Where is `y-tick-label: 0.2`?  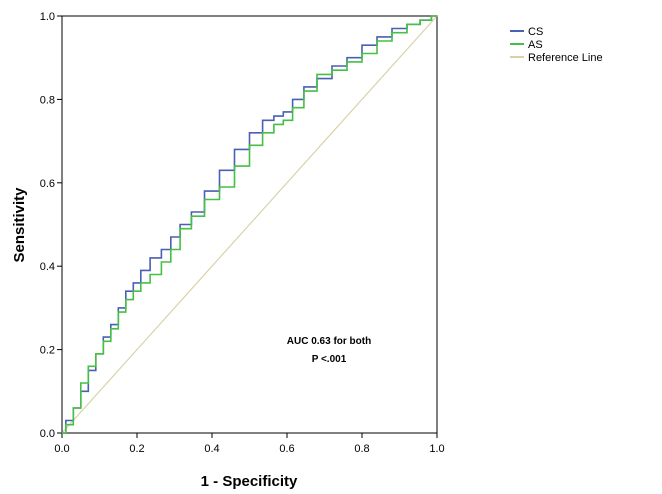
y-tick-label: 0.2 is located at coordinates (47, 351).